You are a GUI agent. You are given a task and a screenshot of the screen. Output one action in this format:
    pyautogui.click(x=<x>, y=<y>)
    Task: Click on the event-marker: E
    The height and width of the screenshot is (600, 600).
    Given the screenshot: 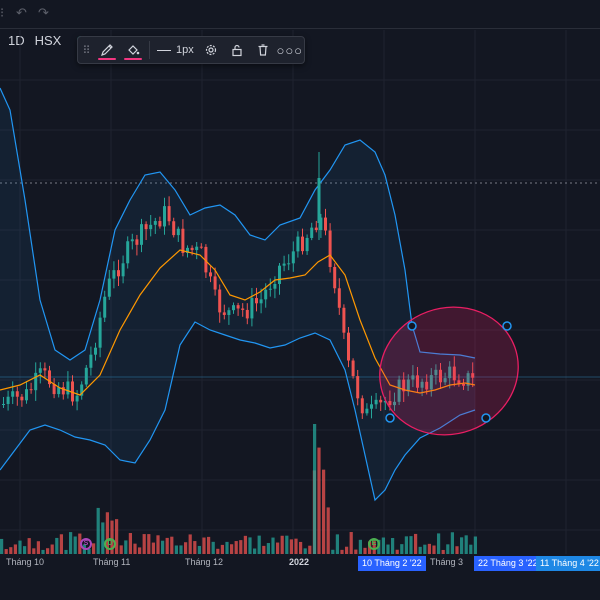 What is the action you would take?
    pyautogui.click(x=374, y=544)
    